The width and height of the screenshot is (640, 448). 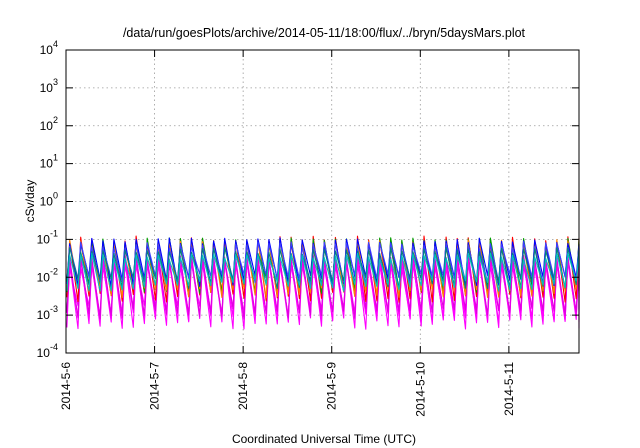 What do you see at coordinates (155, 386) in the screenshot?
I see `x-tick-label: 2014-5-7` at bounding box center [155, 386].